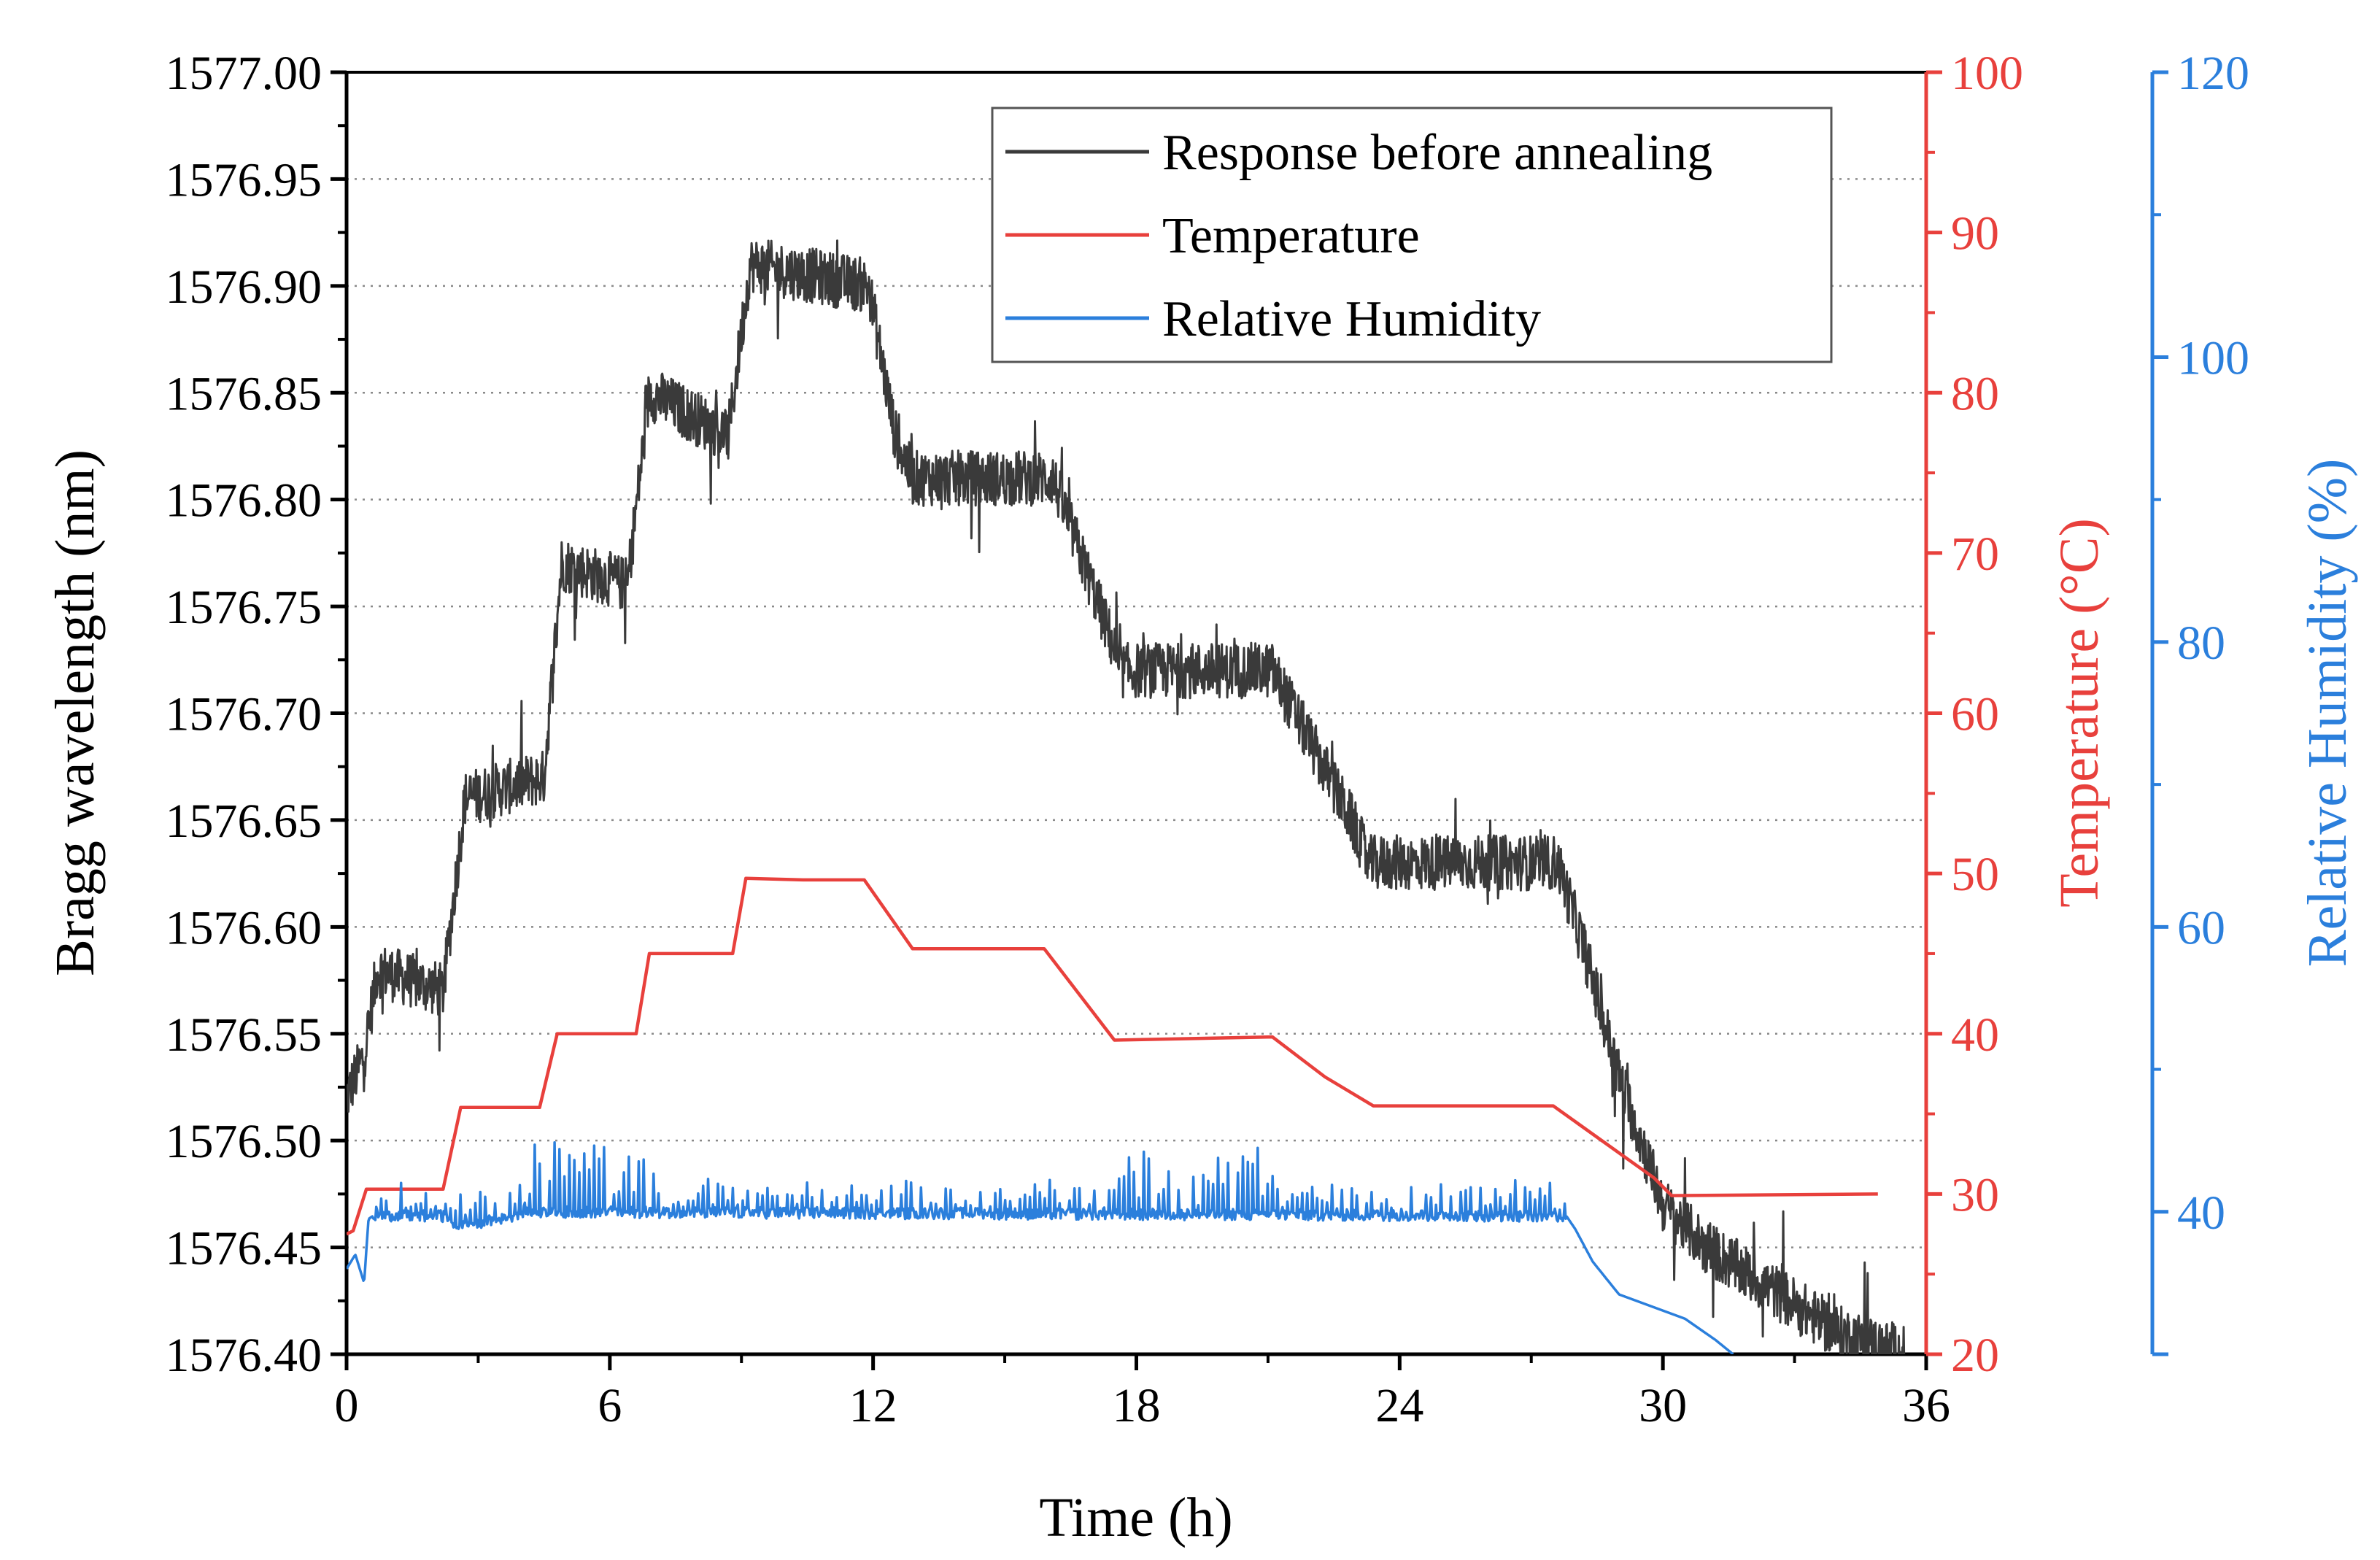  Describe the element at coordinates (1135, 1517) in the screenshot. I see `x-axis-title: Time (h)` at that location.